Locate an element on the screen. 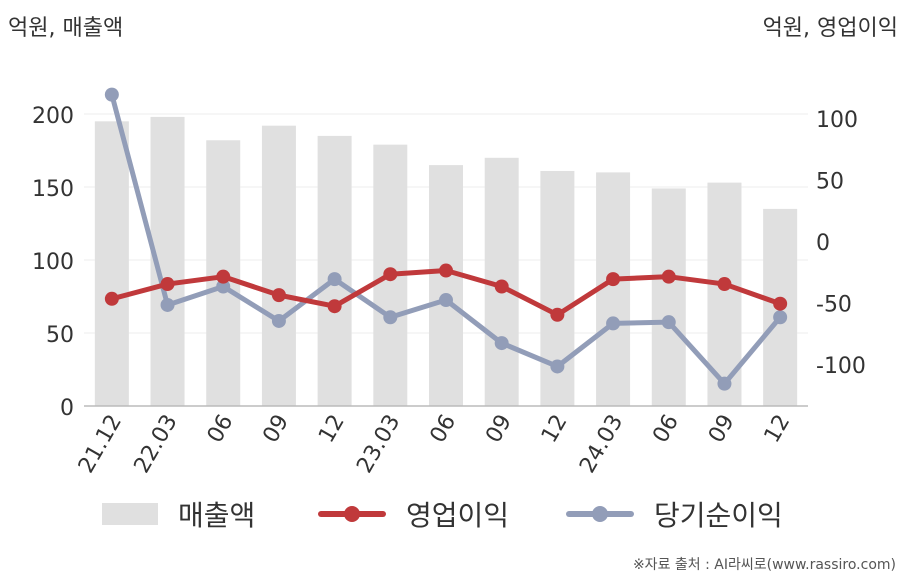  legend-swatch-operating is located at coordinates (352, 514).